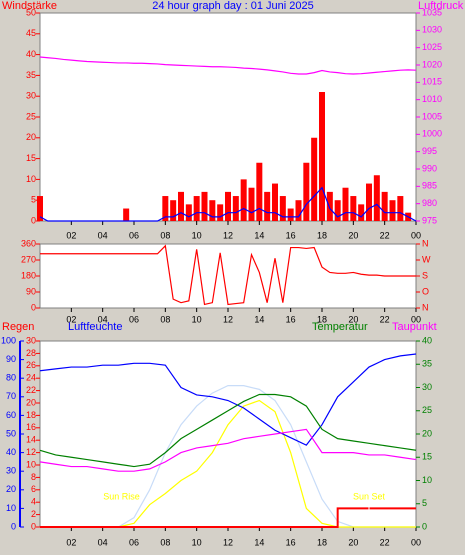  What do you see at coordinates (31, 440) in the screenshot?
I see `y-tick-label: 14` at bounding box center [31, 440].